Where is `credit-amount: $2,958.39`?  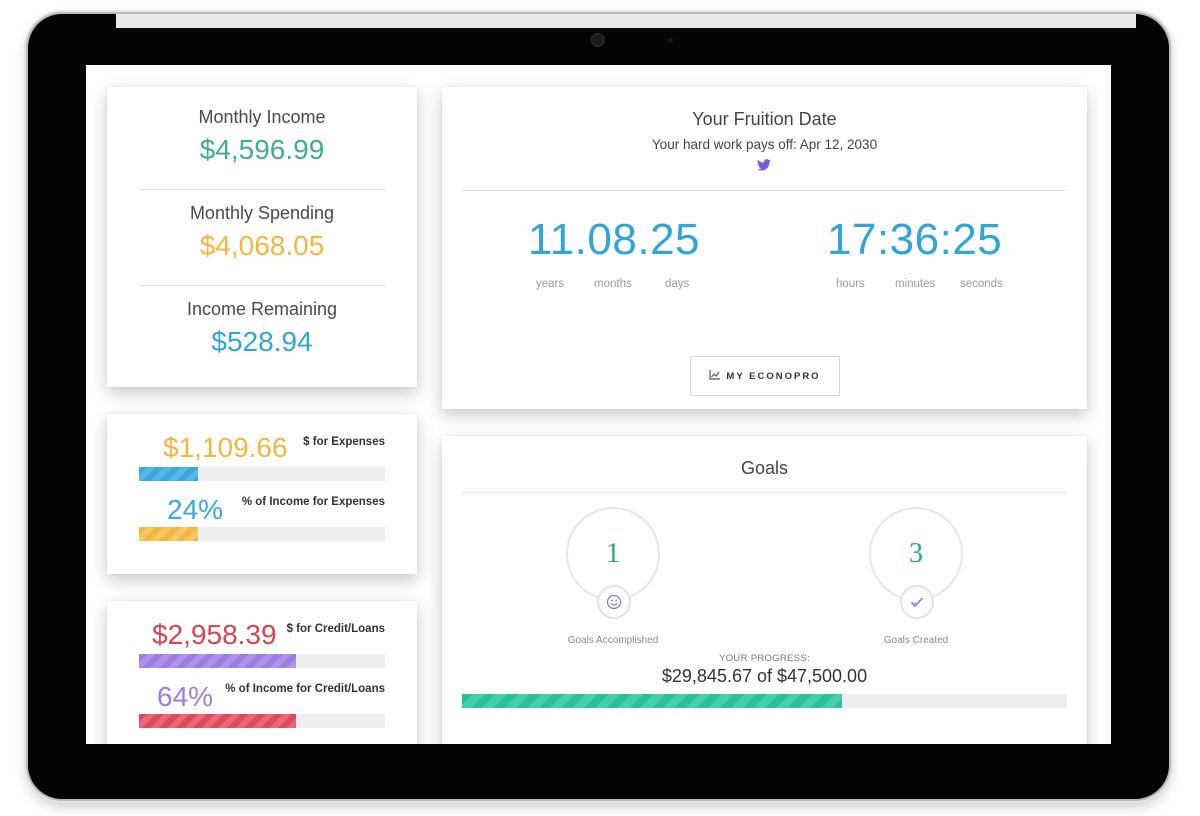 credit-amount: $2,958.39 is located at coordinates (214, 634).